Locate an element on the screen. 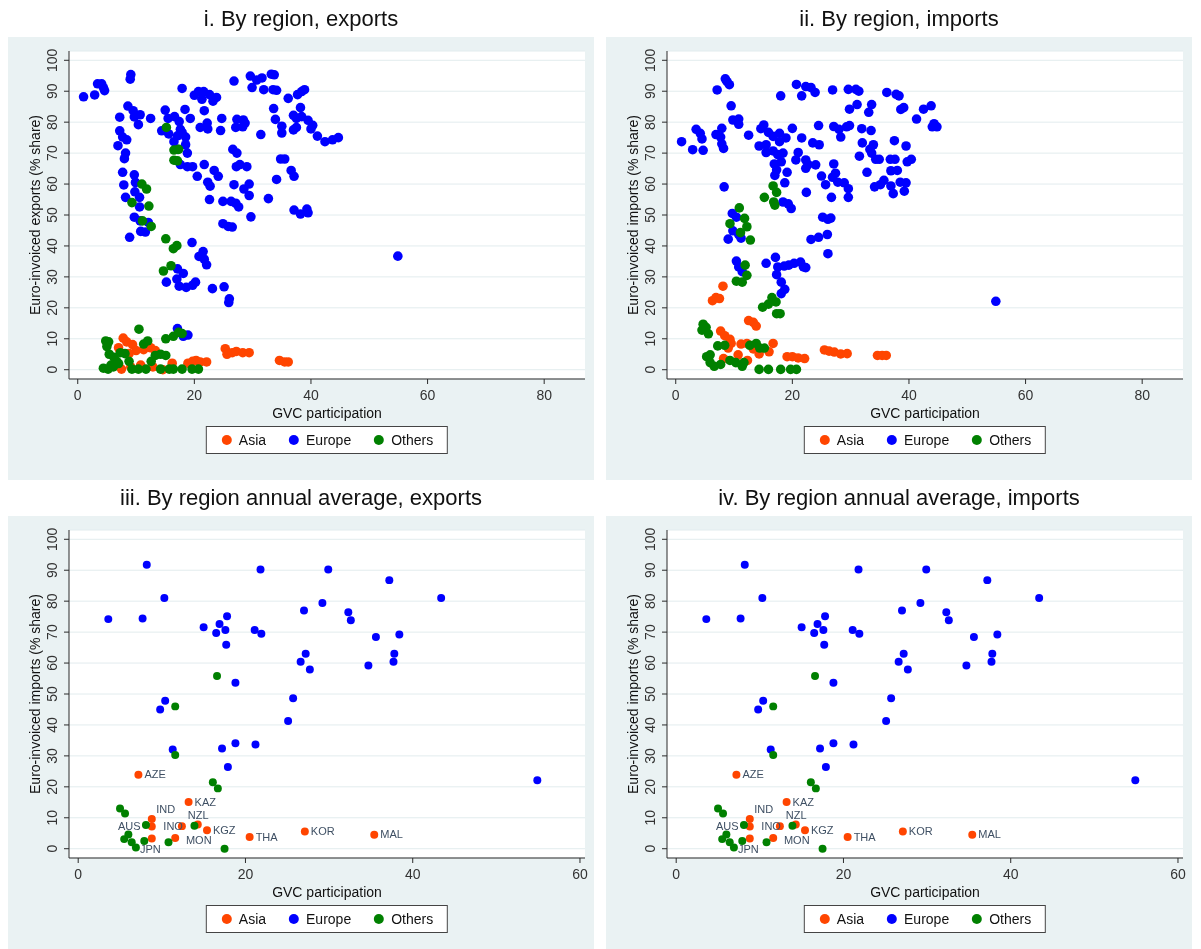  chart-title: ii. By region, imports is located at coordinates (899, 18).